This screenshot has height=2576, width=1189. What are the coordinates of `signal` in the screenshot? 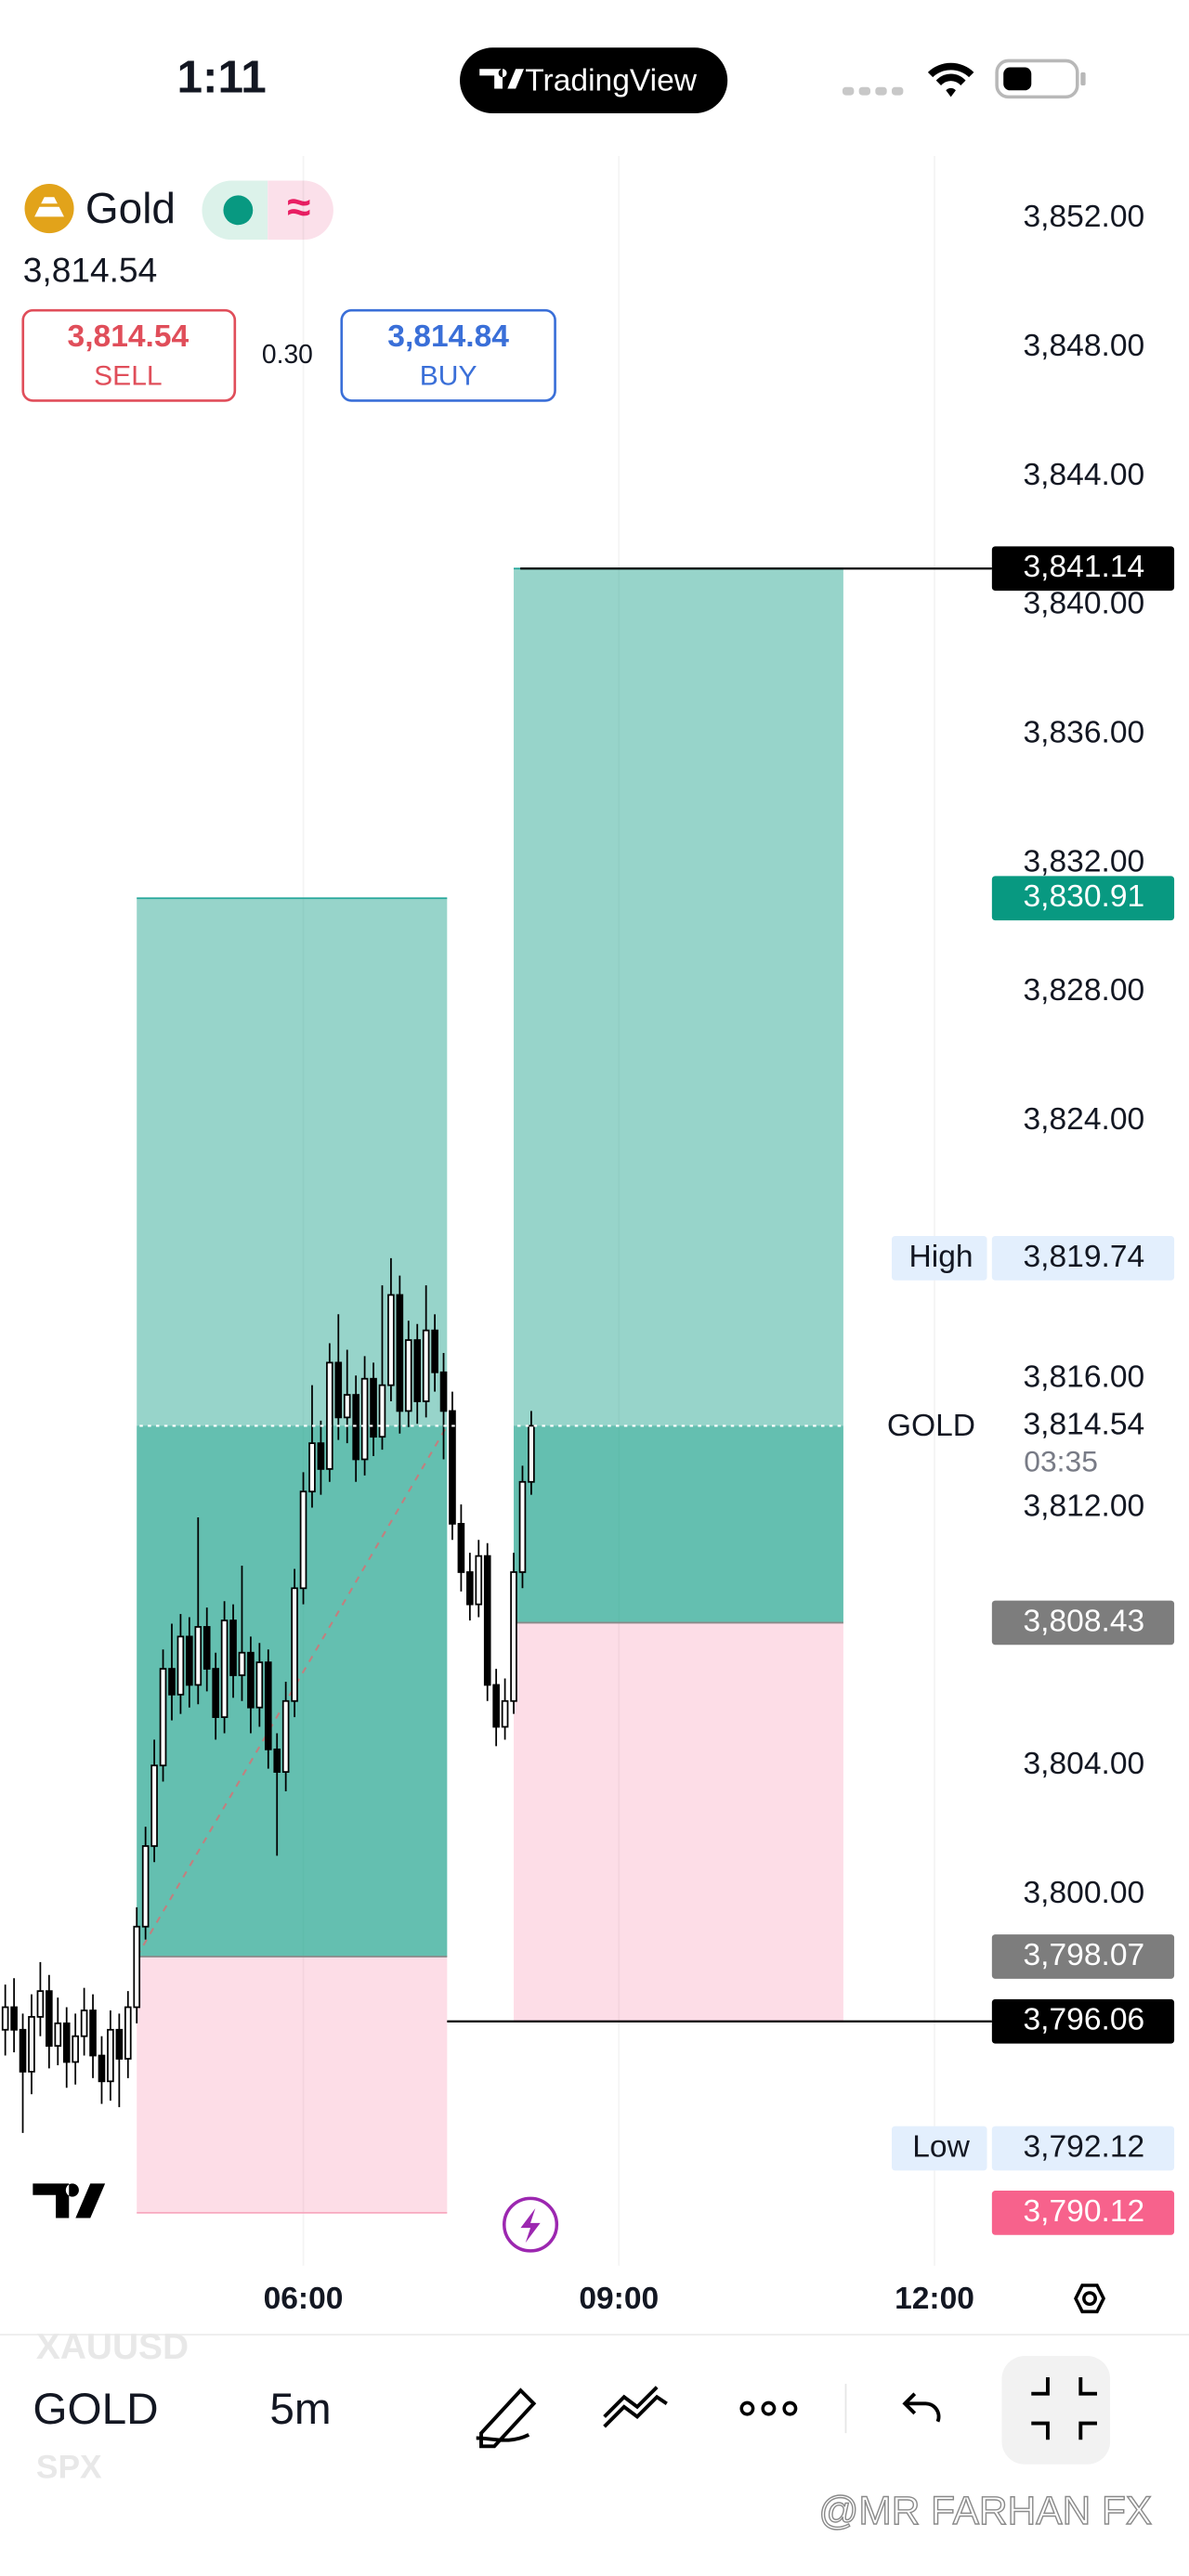 It's located at (873, 91).